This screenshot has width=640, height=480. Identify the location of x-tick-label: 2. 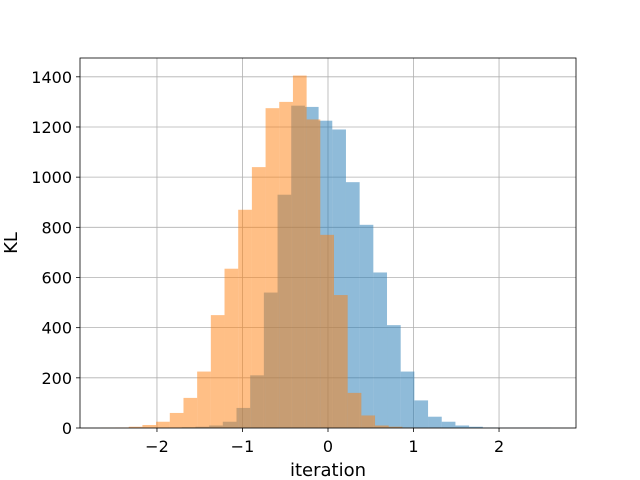
(499, 446).